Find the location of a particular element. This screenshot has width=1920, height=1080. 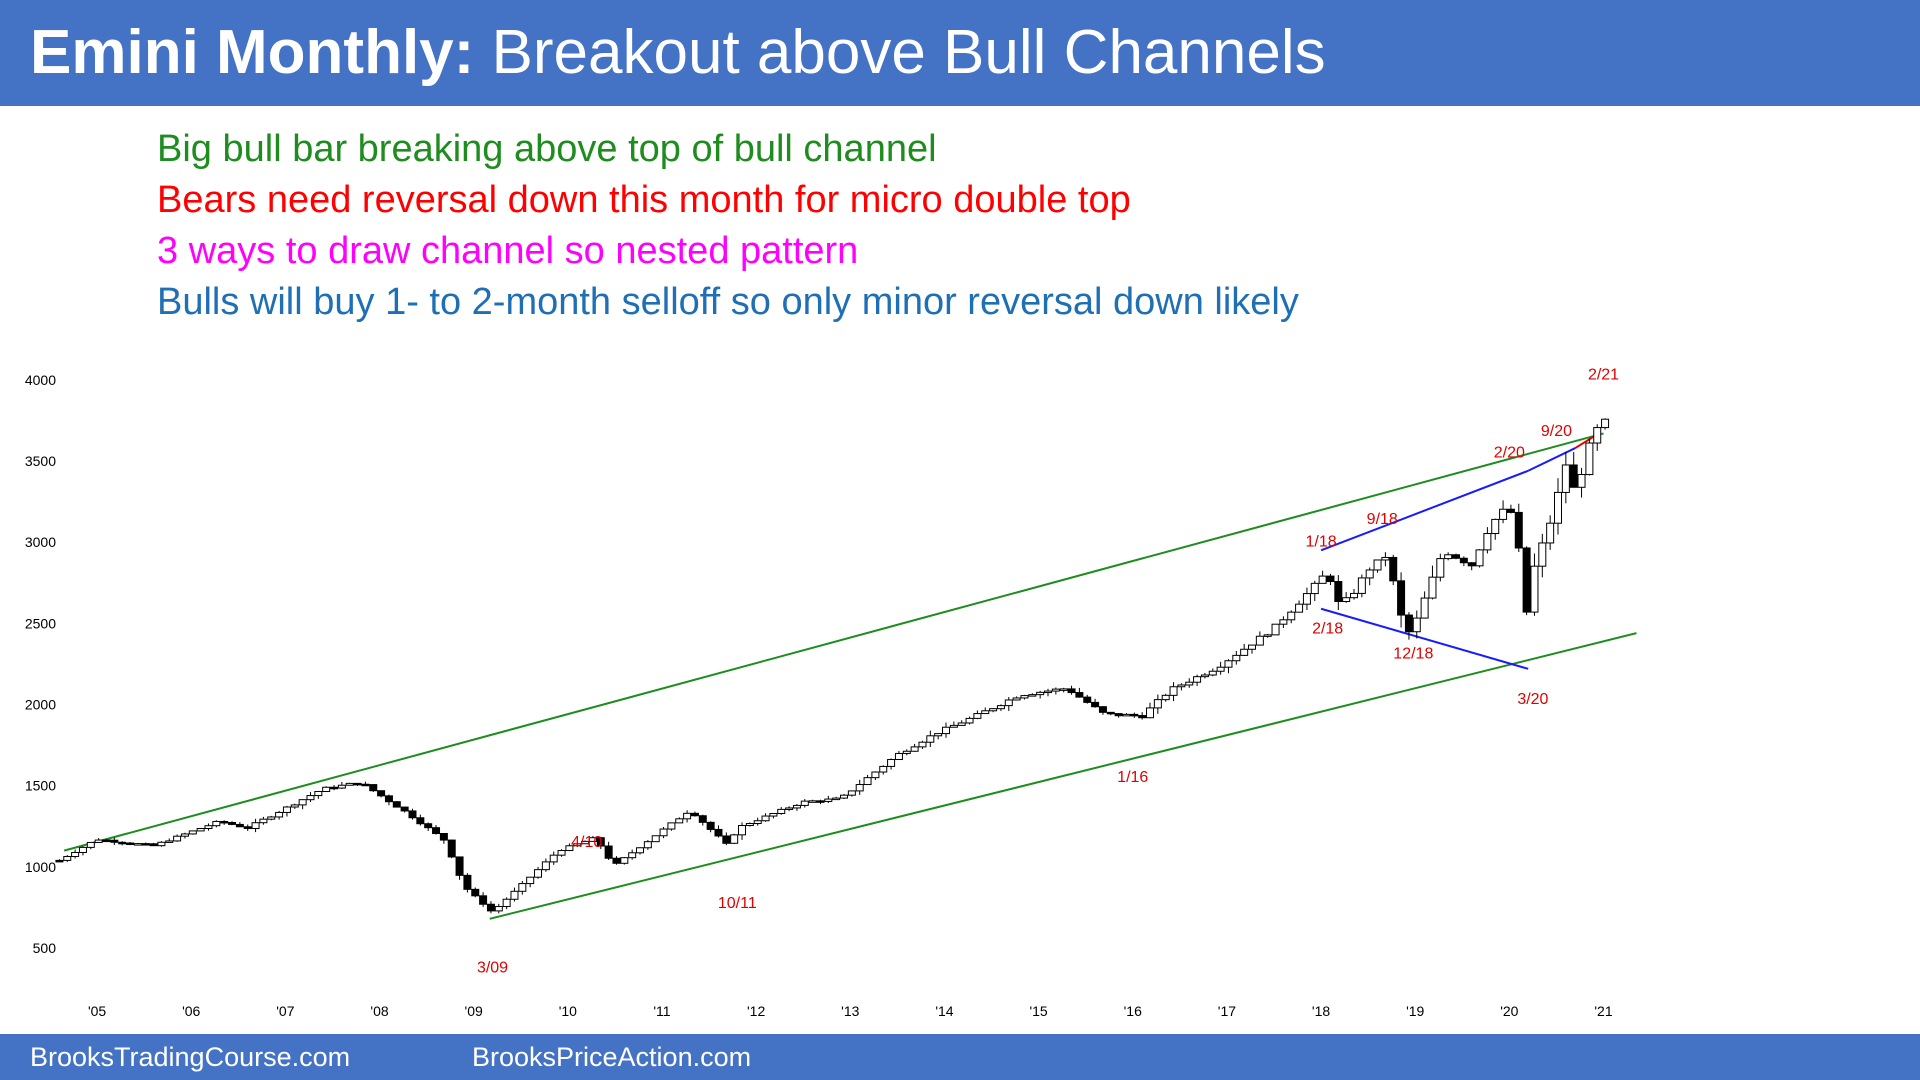

x-tick-label: '08 is located at coordinates (379, 1011).